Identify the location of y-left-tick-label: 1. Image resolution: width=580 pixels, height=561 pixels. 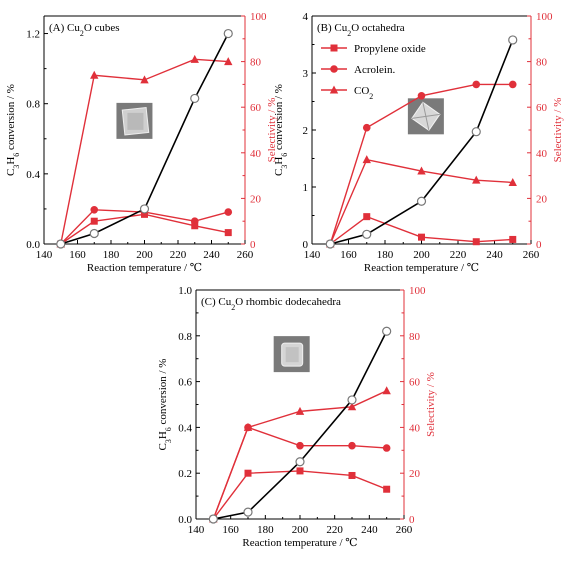
(306, 188).